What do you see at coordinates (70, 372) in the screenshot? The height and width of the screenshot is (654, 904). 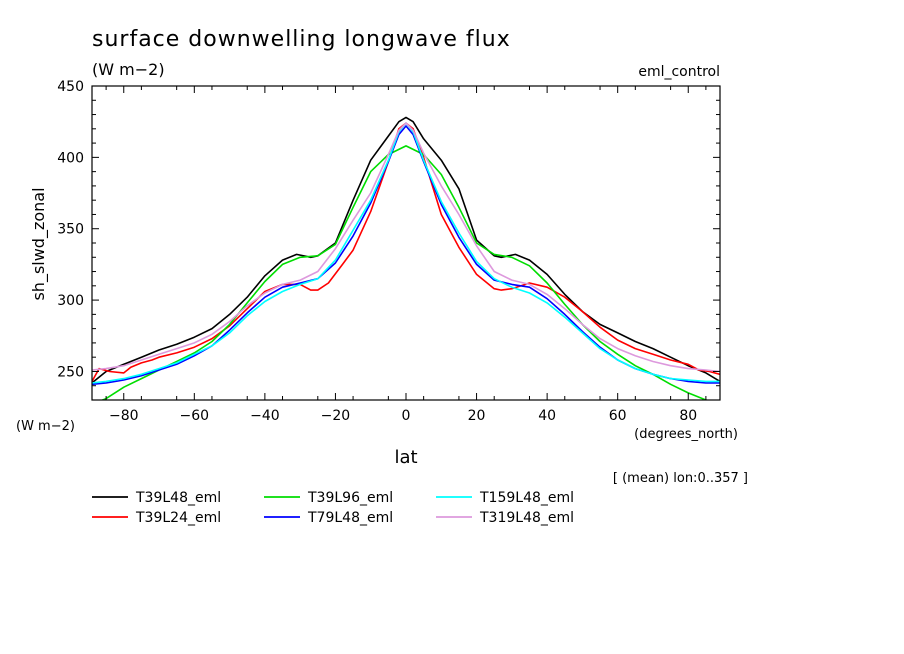 I see `y-tick-label: 250` at bounding box center [70, 372].